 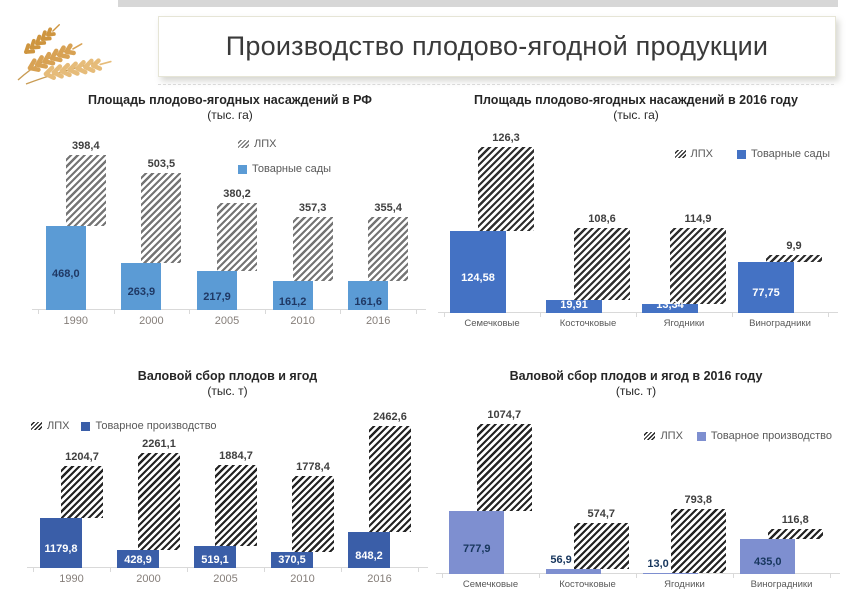 What do you see at coordinates (698, 499) in the screenshot?
I see `value-label-hatch: 793,8` at bounding box center [698, 499].